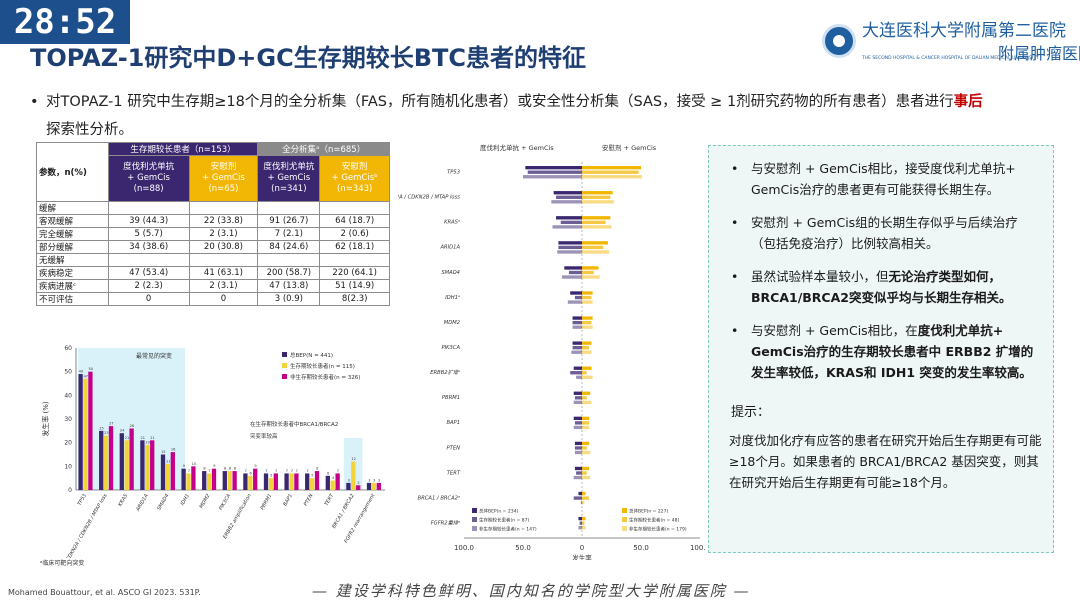 The image size is (1080, 607). Describe the element at coordinates (163, 502) in the screenshot. I see `x-tick-label: SMAD4` at that location.